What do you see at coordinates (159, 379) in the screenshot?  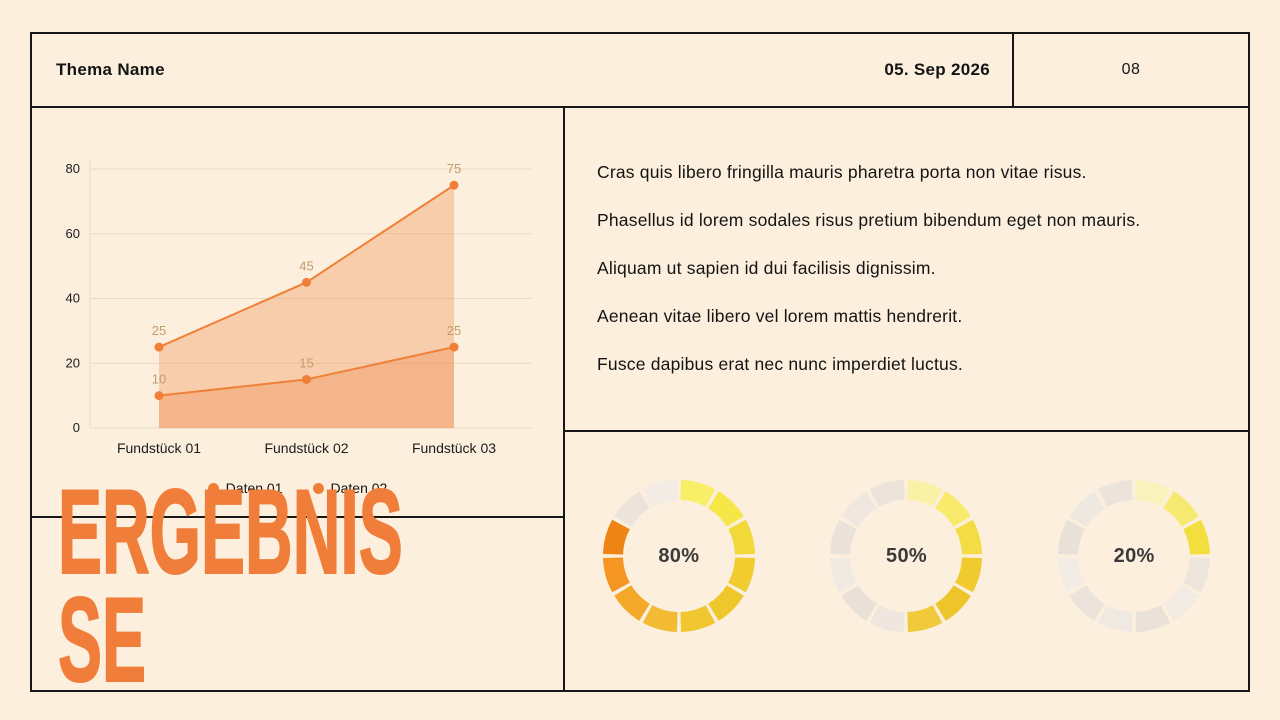 I see `svg-text: 10` at bounding box center [159, 379].